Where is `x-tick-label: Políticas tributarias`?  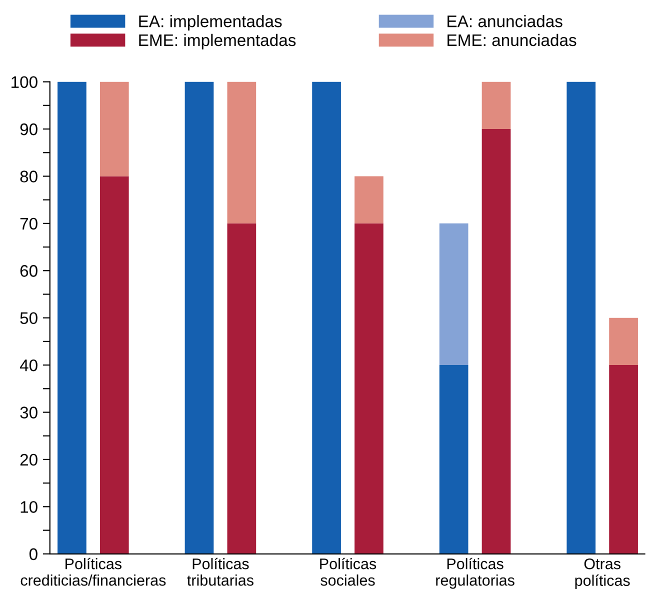 x-tick-label: Políticas tributarias is located at coordinates (220, 572).